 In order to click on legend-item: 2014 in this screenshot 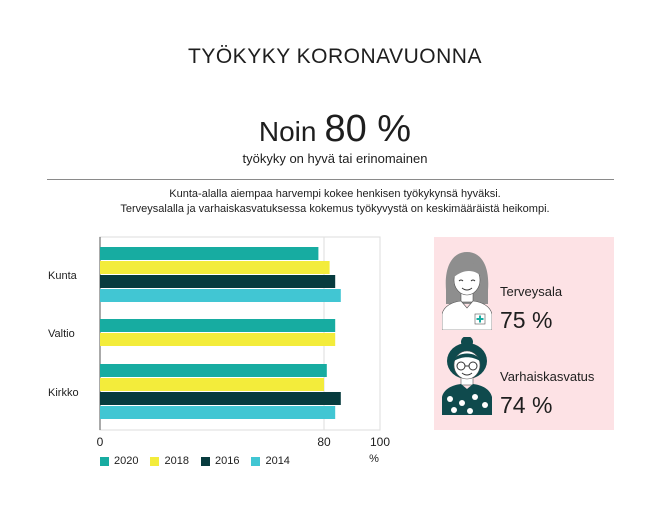, I will do `click(270, 461)`.